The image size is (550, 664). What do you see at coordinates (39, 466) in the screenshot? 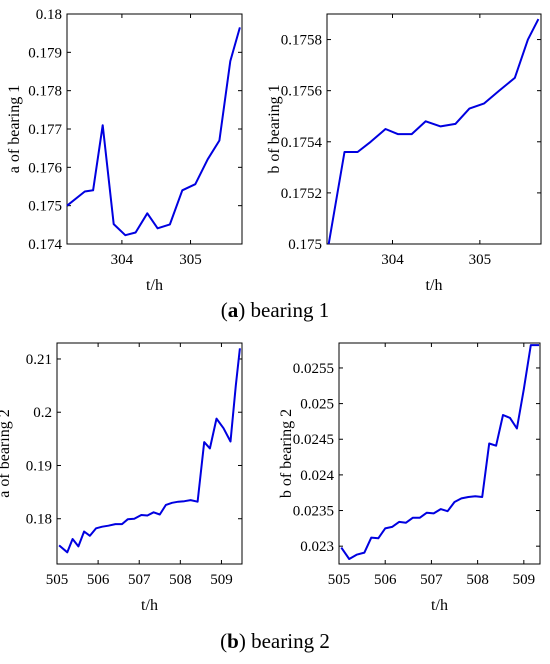
I see `y-tick-label: 0.19` at bounding box center [39, 466].